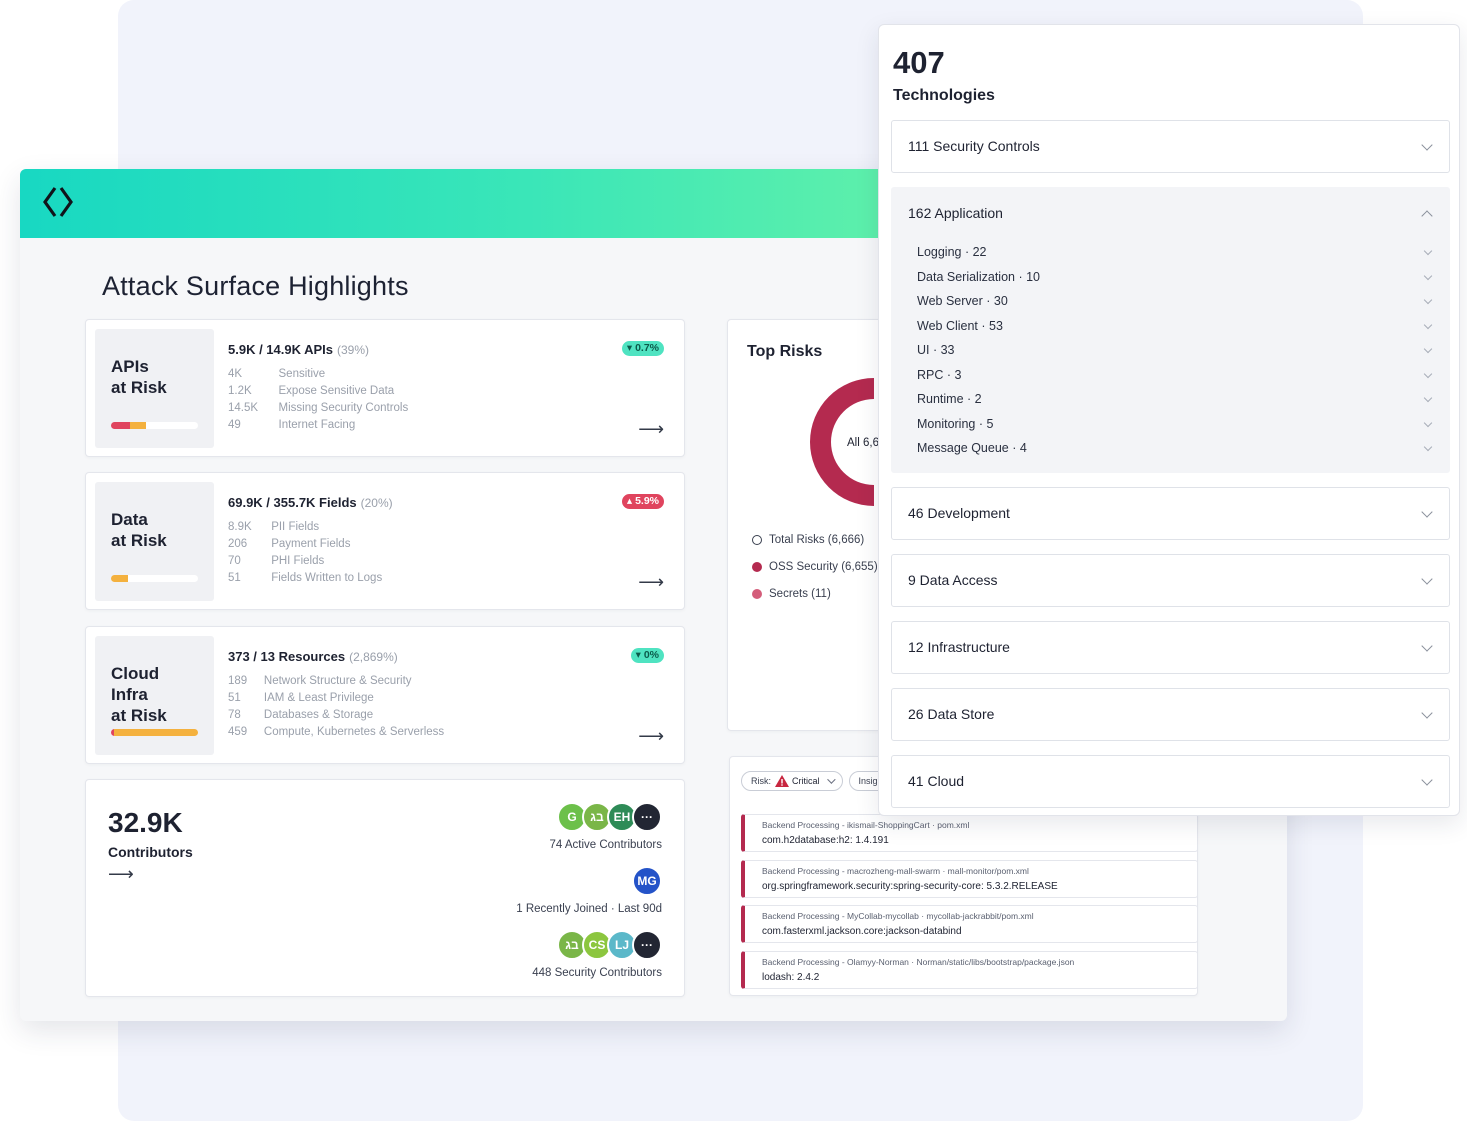  I want to click on risk-breakdown-count: 51, so click(234, 698).